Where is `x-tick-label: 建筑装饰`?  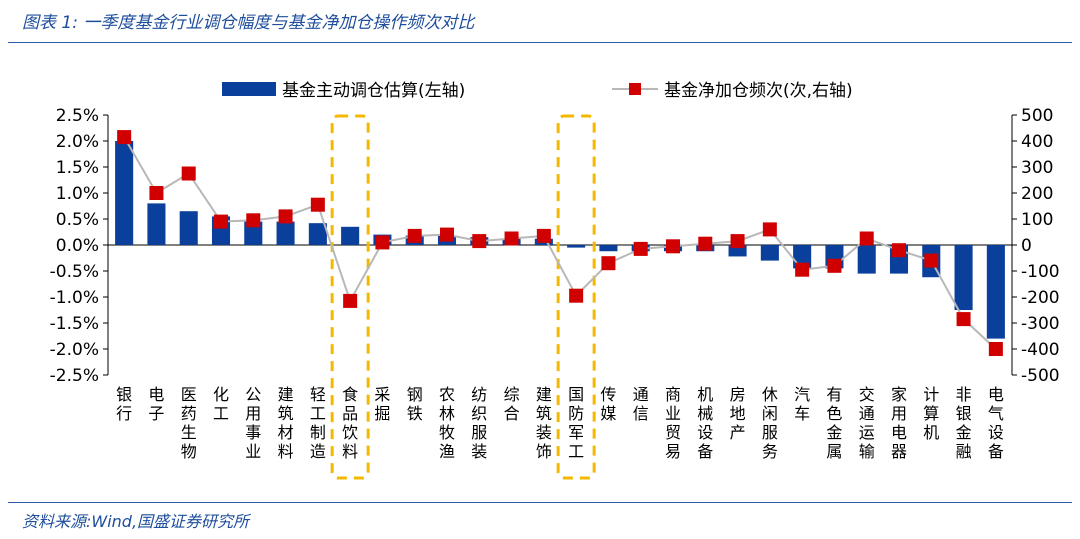 x-tick-label: 建筑装饰 is located at coordinates (544, 423).